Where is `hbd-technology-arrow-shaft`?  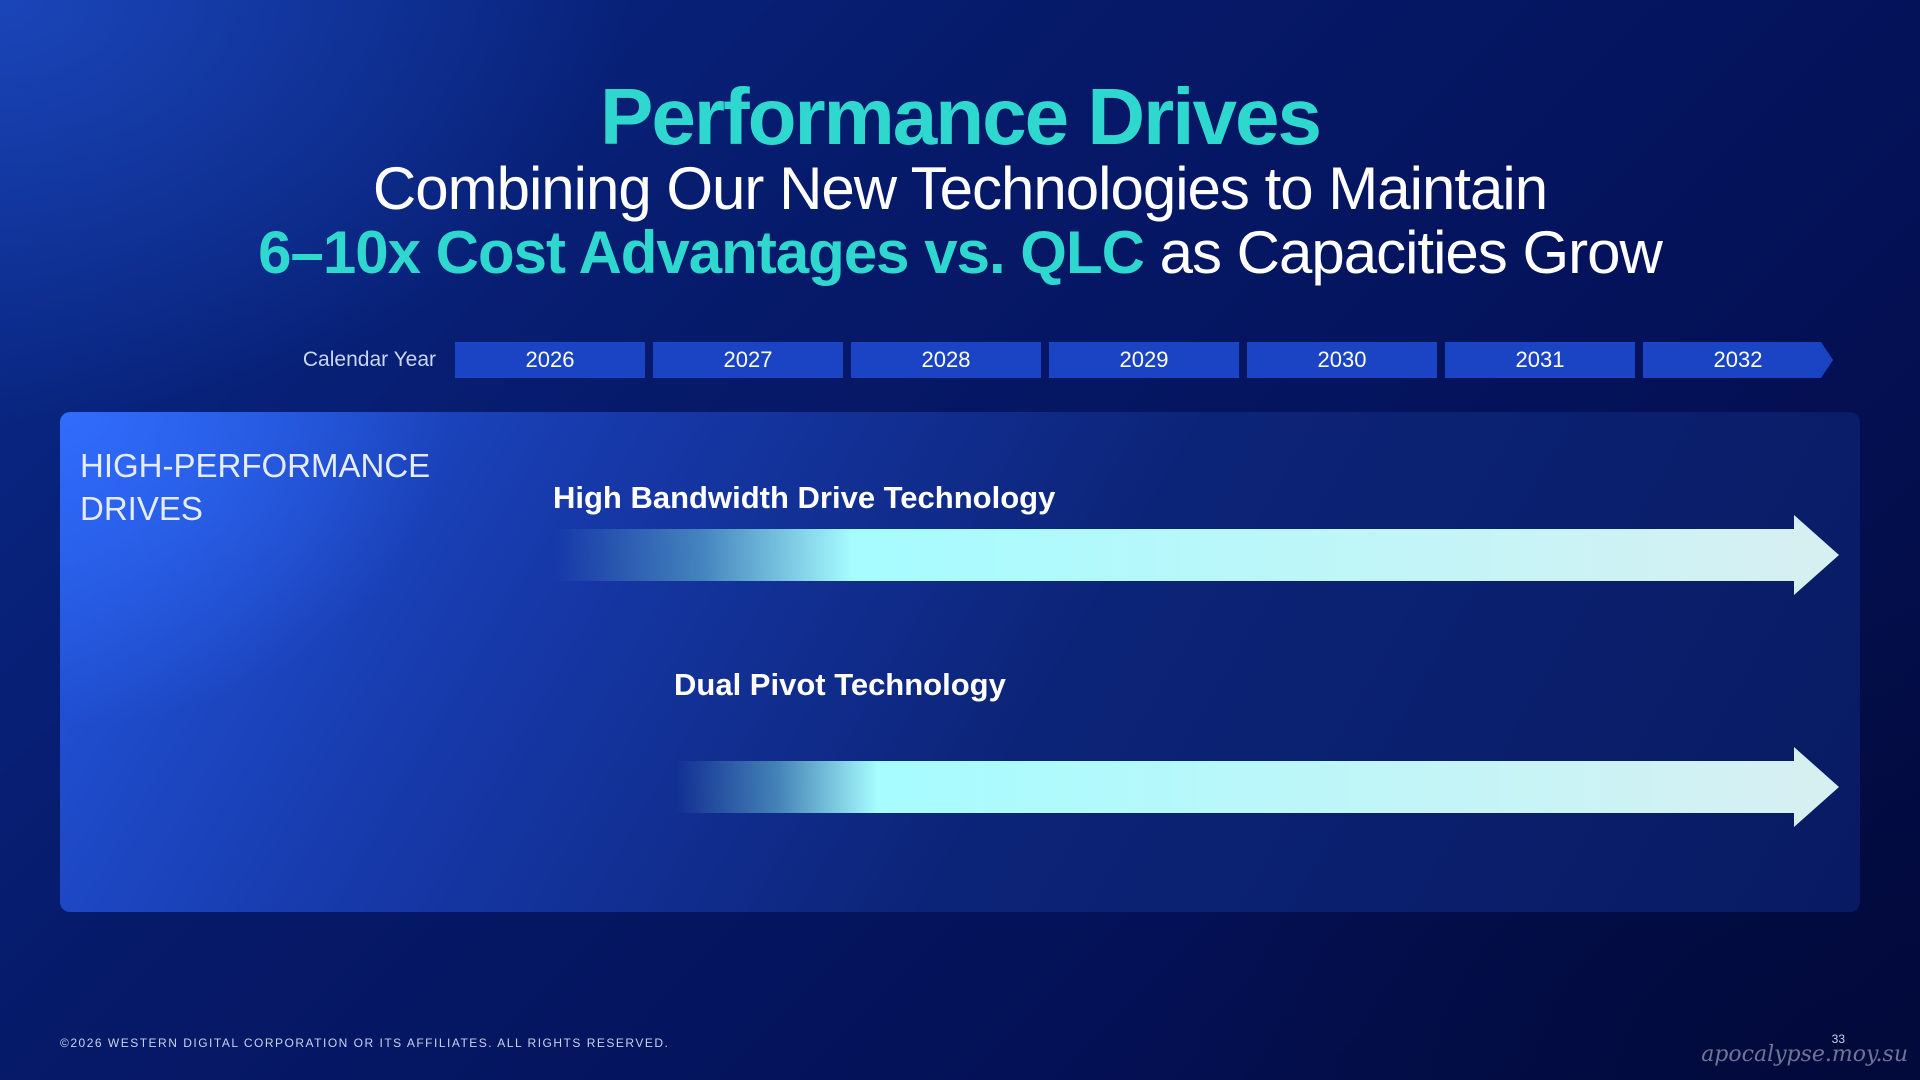 hbd-technology-arrow-shaft is located at coordinates (1174, 555).